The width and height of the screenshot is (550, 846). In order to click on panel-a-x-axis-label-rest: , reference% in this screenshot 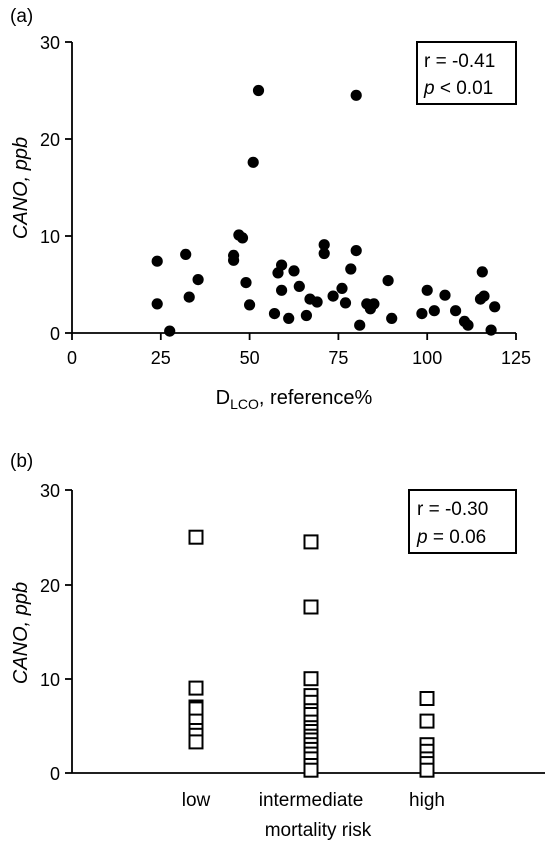, I will do `click(316, 398)`.